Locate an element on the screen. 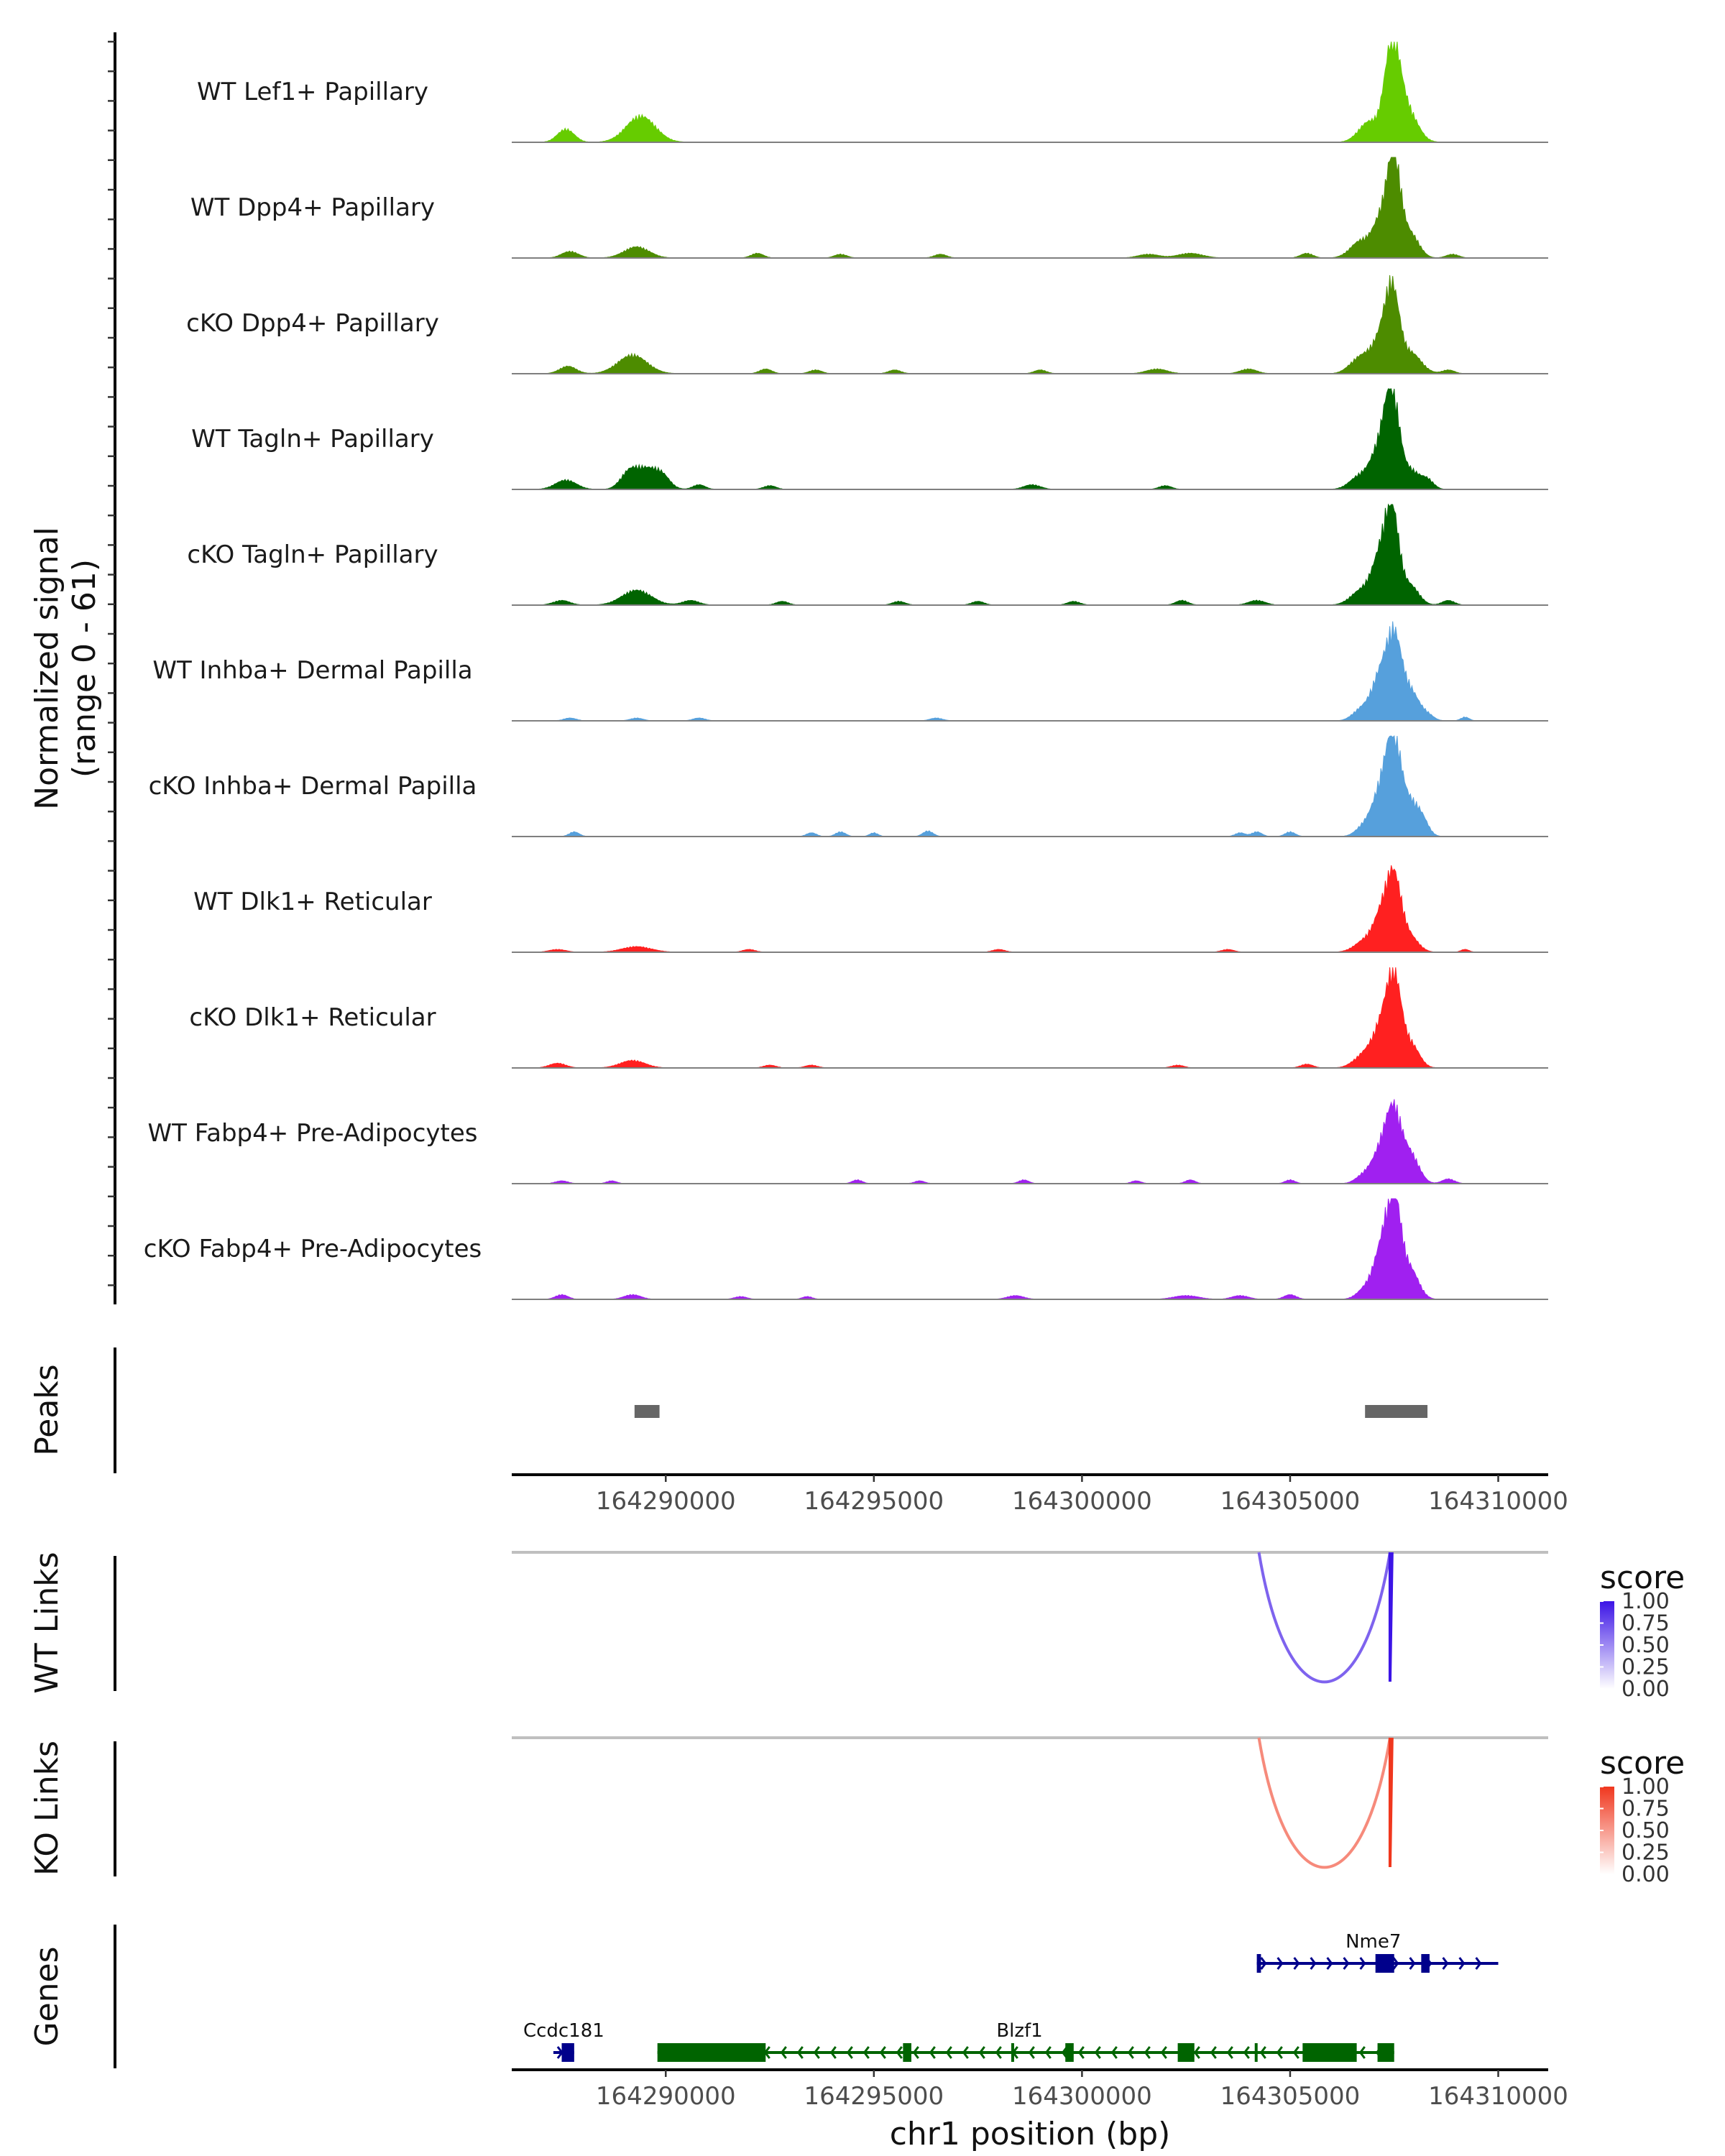  track-label: WT Fabp4+ Pre-Adipocytes is located at coordinates (313, 1133).